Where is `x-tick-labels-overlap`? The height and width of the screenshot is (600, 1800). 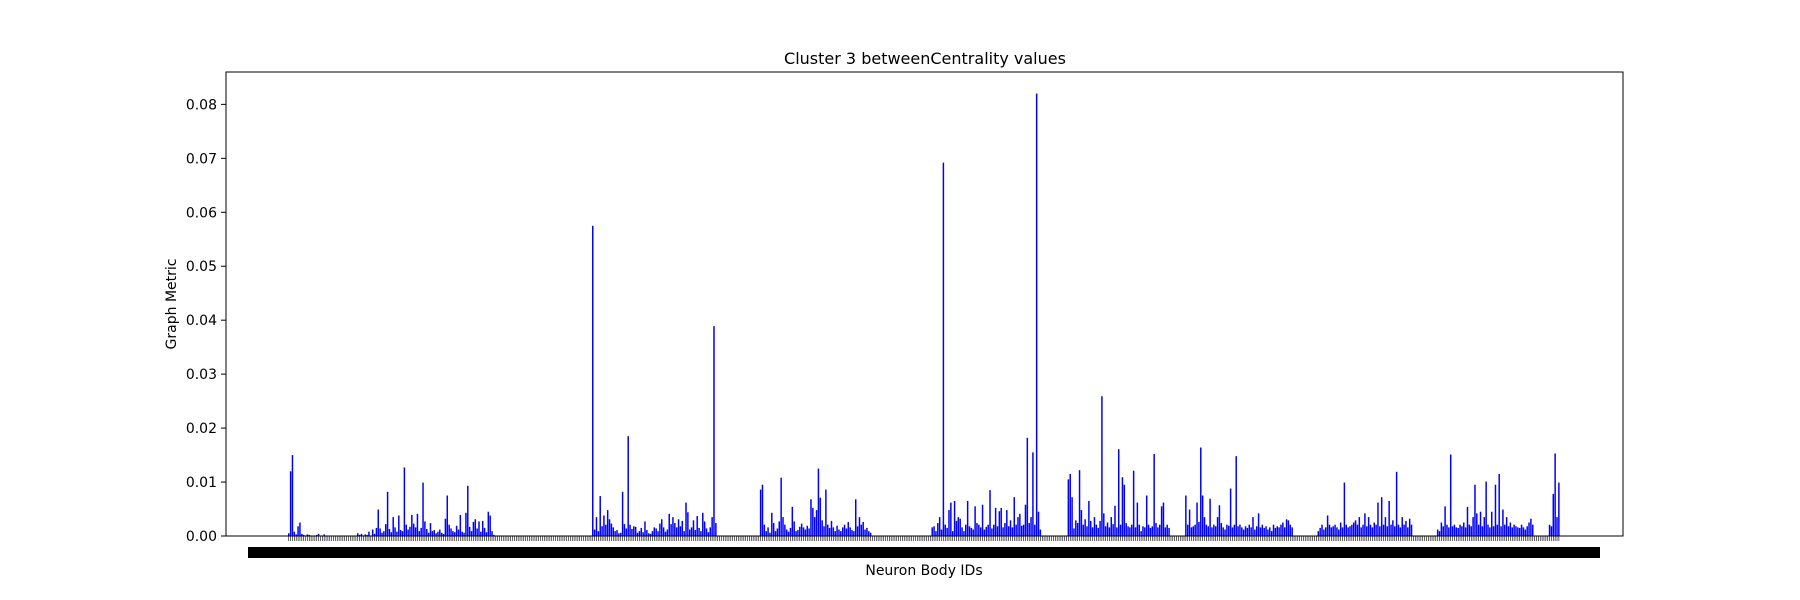 x-tick-labels-overlap is located at coordinates (924, 552).